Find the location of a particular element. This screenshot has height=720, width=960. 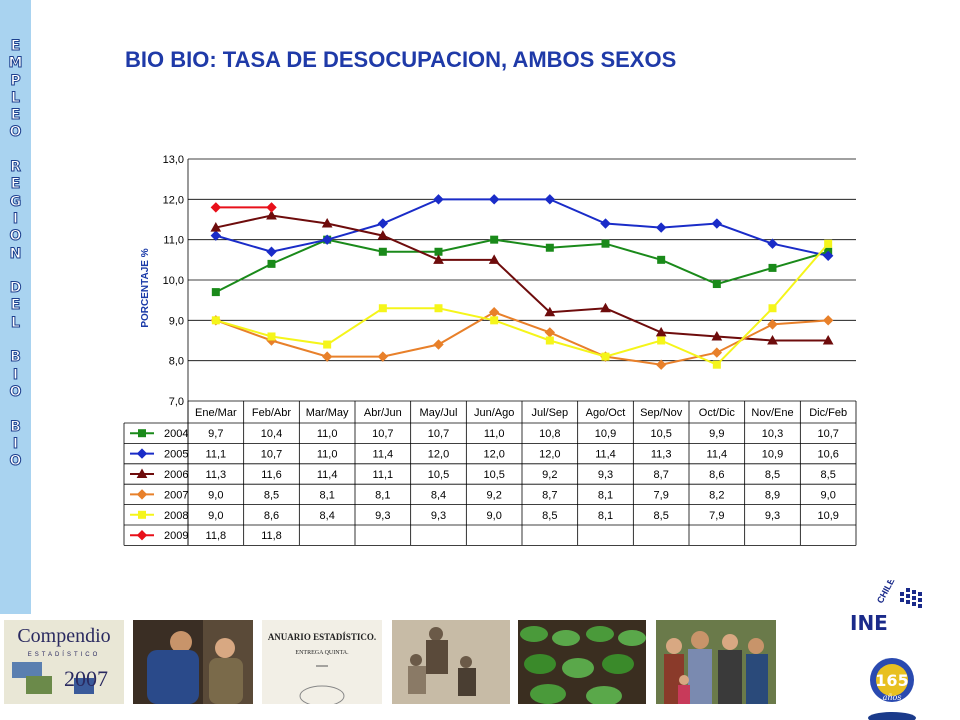

legend-label: 2006 is located at coordinates (176, 475).